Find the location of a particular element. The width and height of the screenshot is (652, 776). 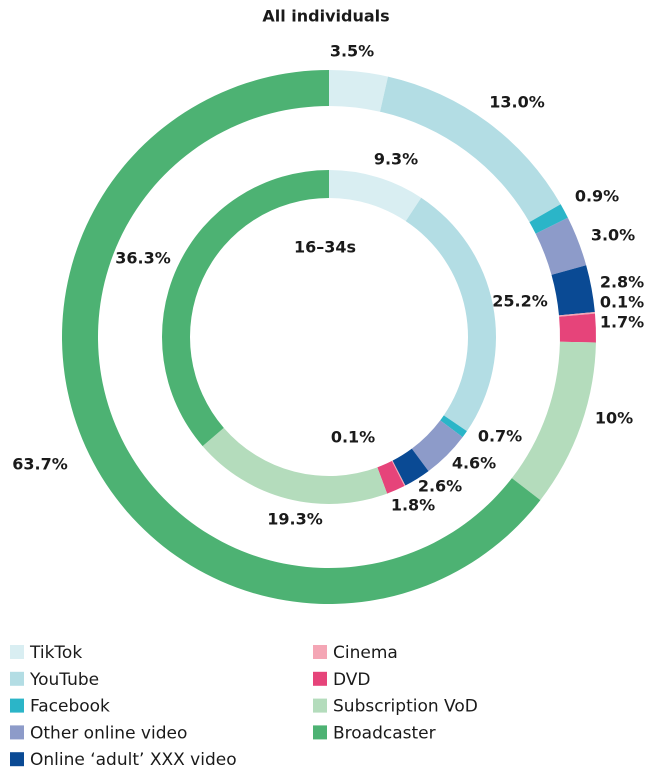

data-label: 9.3% is located at coordinates (396, 159).